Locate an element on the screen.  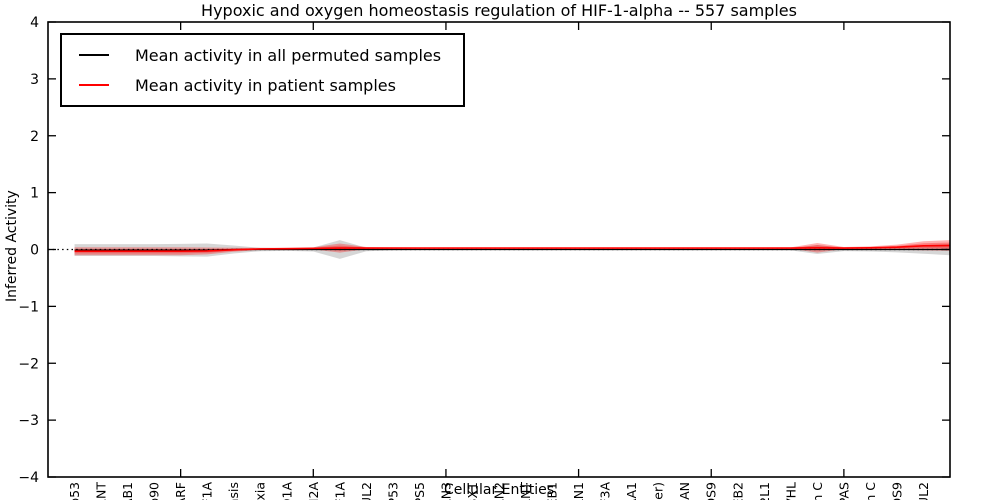
x-entity-label: HIF1AN is located at coordinates (684, 491).